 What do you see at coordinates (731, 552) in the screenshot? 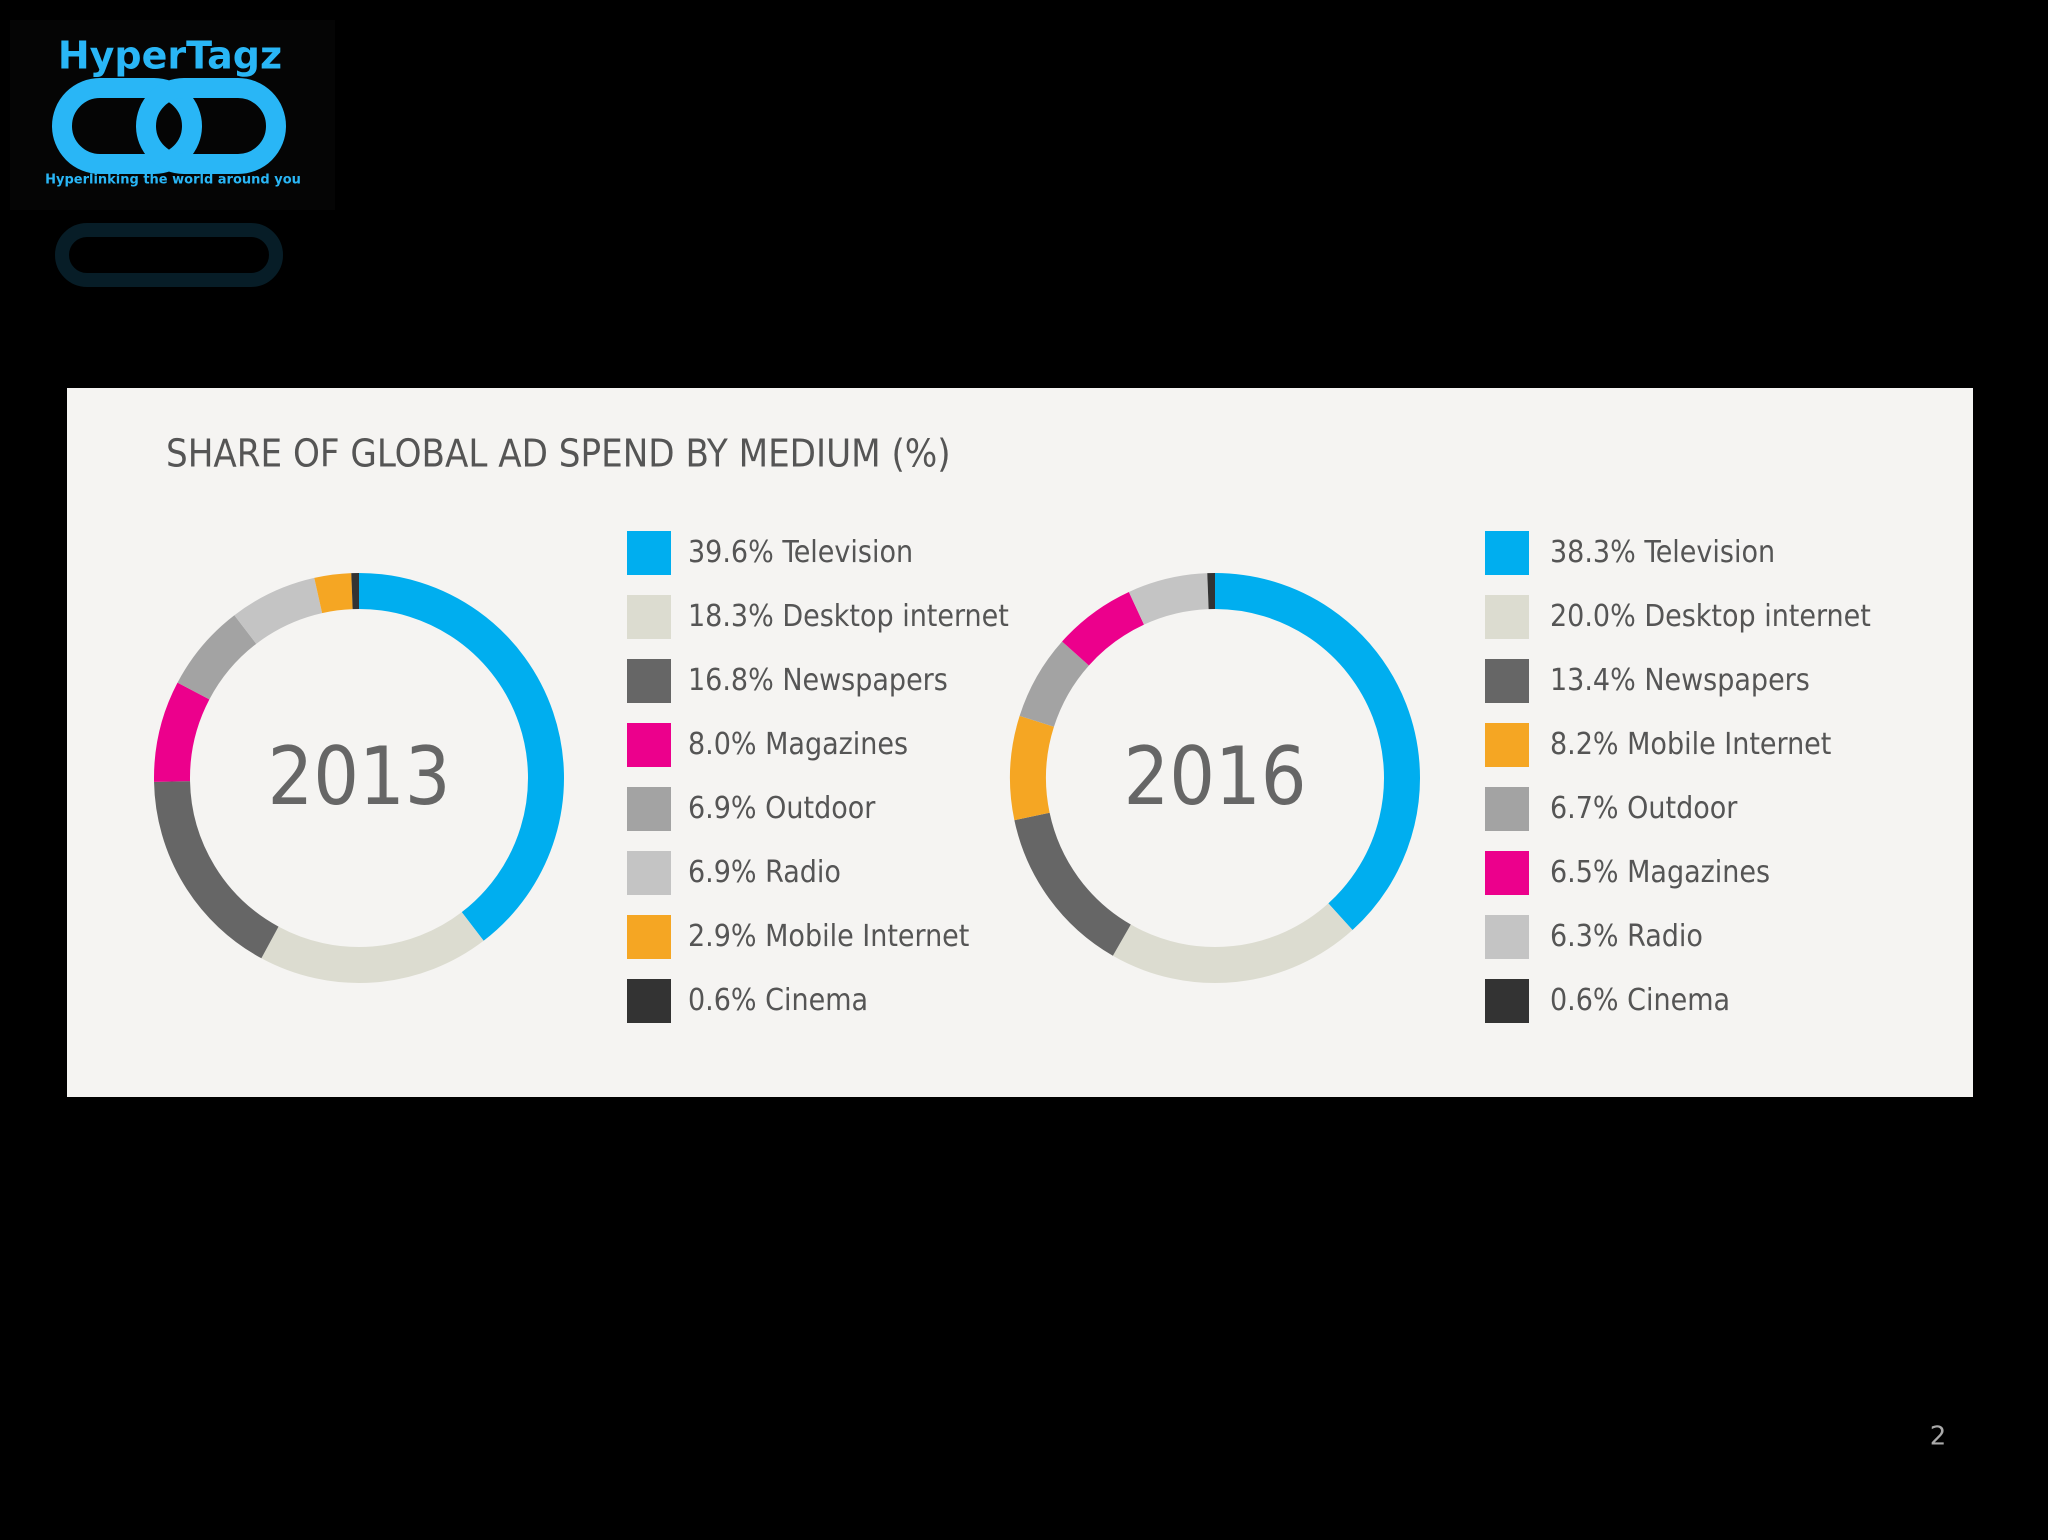
I see `legend-value: 39.6%` at bounding box center [731, 552].